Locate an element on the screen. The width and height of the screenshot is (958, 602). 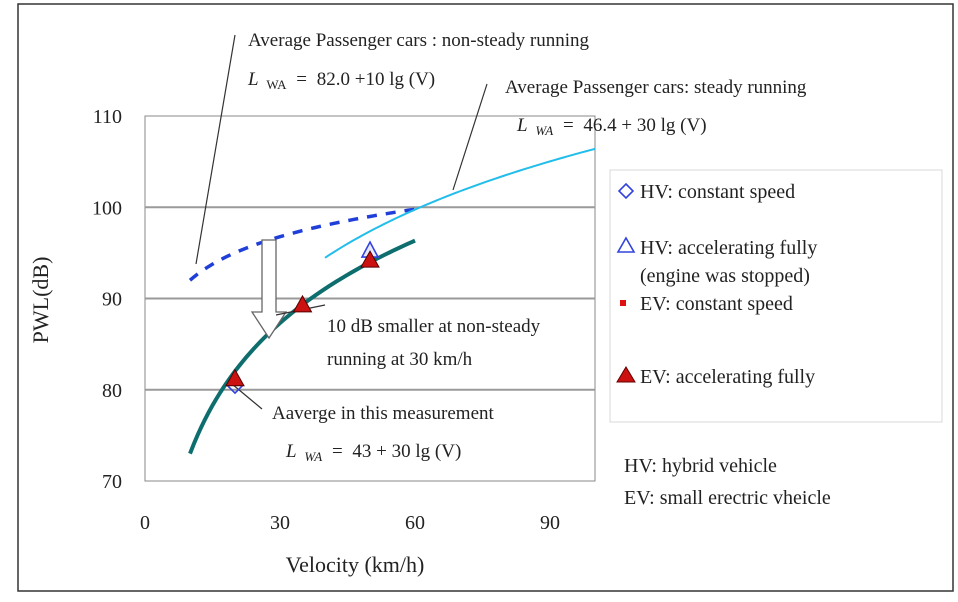
legend-label: EV: constant speed is located at coordinates (716, 304).